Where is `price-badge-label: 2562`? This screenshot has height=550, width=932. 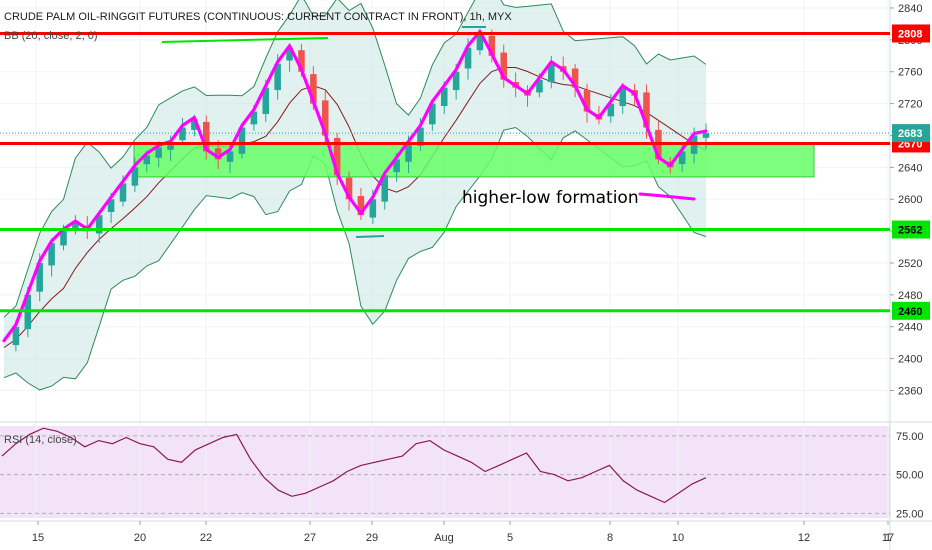 price-badge-label: 2562 is located at coordinates (910, 231).